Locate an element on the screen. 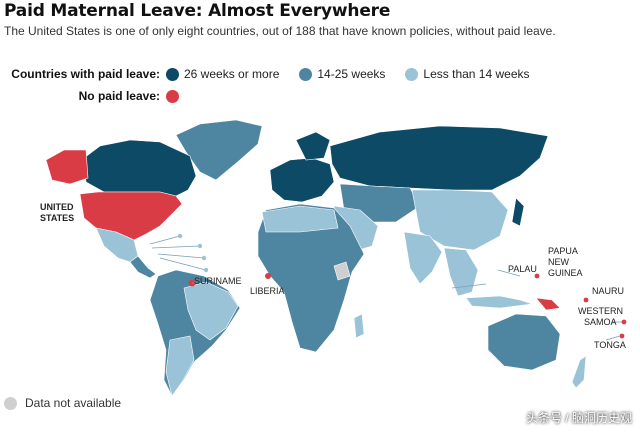 The width and height of the screenshot is (640, 432). africa-shape is located at coordinates (311, 278).